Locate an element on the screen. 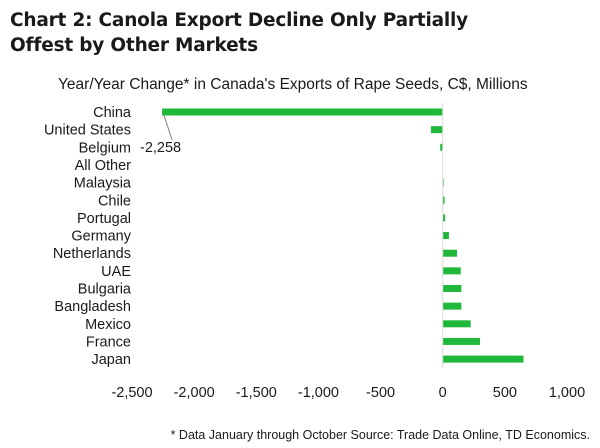  category-label-malaysia: Malaysia is located at coordinates (103, 184).